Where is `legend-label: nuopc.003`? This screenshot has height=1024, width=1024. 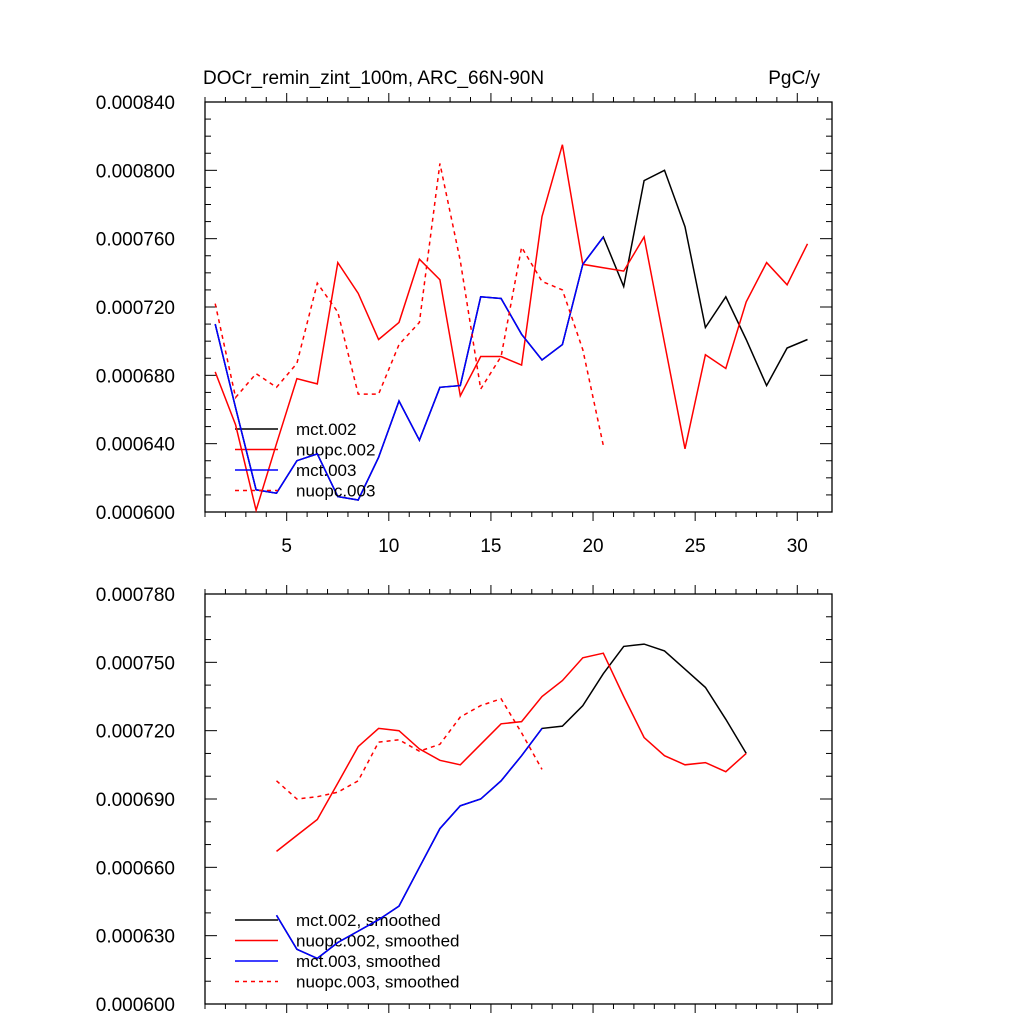
legend-label: nuopc.003 is located at coordinates (335, 491).